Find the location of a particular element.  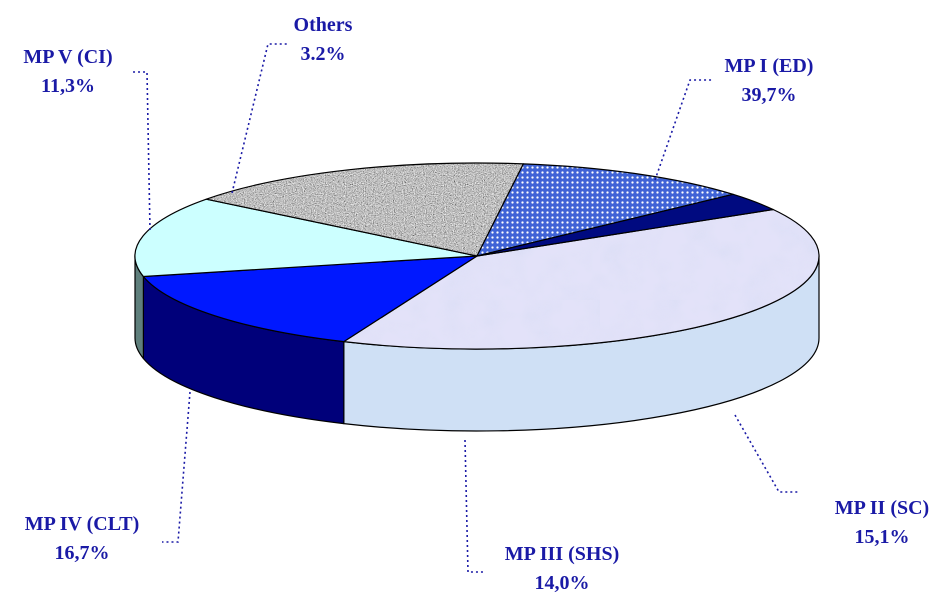

slice-value-5: 3.2% is located at coordinates (323, 54).